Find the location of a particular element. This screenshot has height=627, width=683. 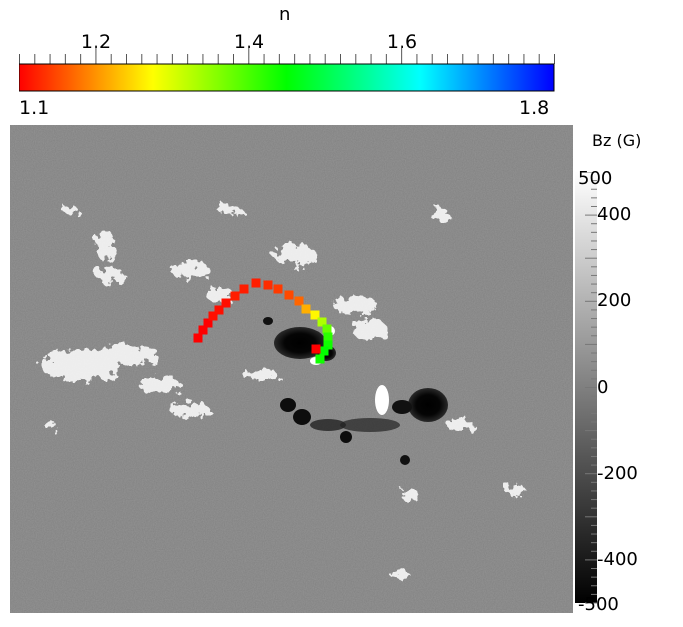

bz-colorbar is located at coordinates (586, 388).